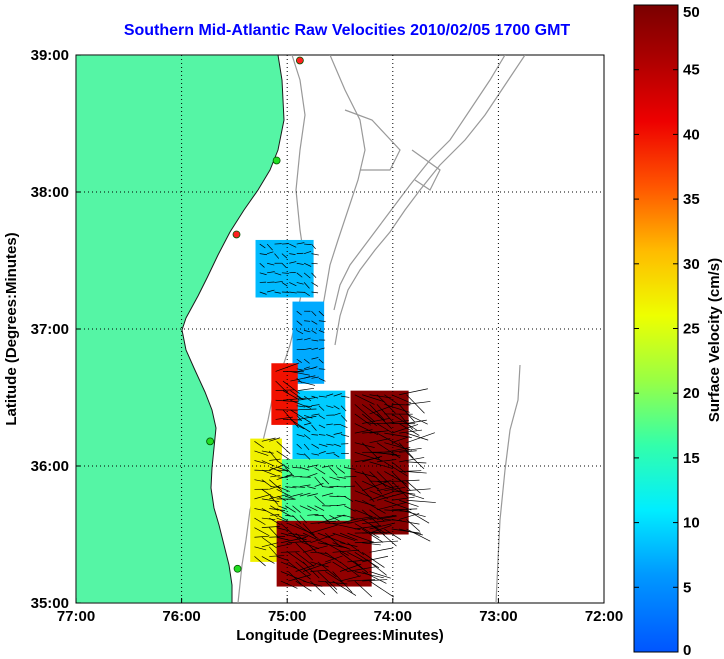 Image resolution: width=724 pixels, height=659 pixels. What do you see at coordinates (691, 523) in the screenshot?
I see `colorbar-tick-label: 10` at bounding box center [691, 523].